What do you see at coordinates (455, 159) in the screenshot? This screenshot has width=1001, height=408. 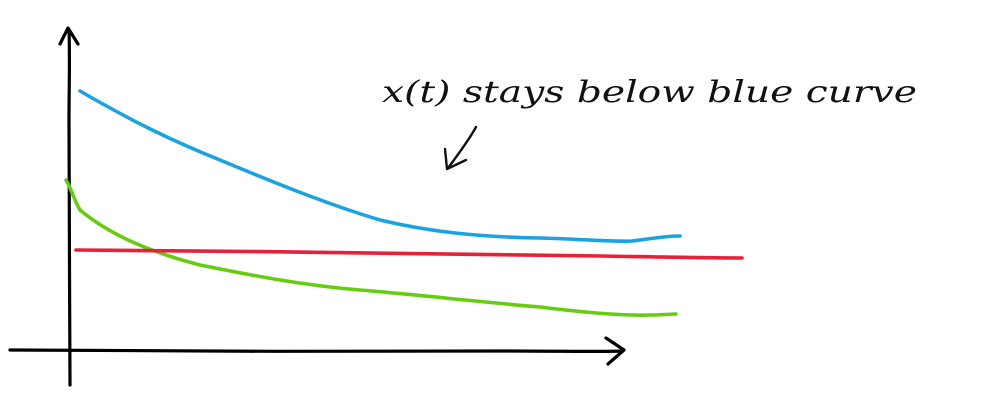 I see `annotation-arrowhead` at bounding box center [455, 159].